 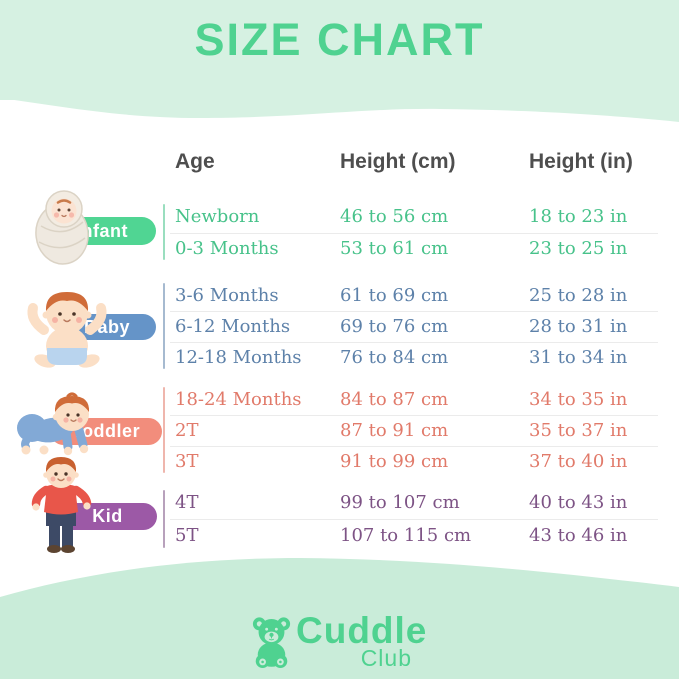 I want to click on cell-height-in: 28 to 31 in, so click(x=578, y=326).